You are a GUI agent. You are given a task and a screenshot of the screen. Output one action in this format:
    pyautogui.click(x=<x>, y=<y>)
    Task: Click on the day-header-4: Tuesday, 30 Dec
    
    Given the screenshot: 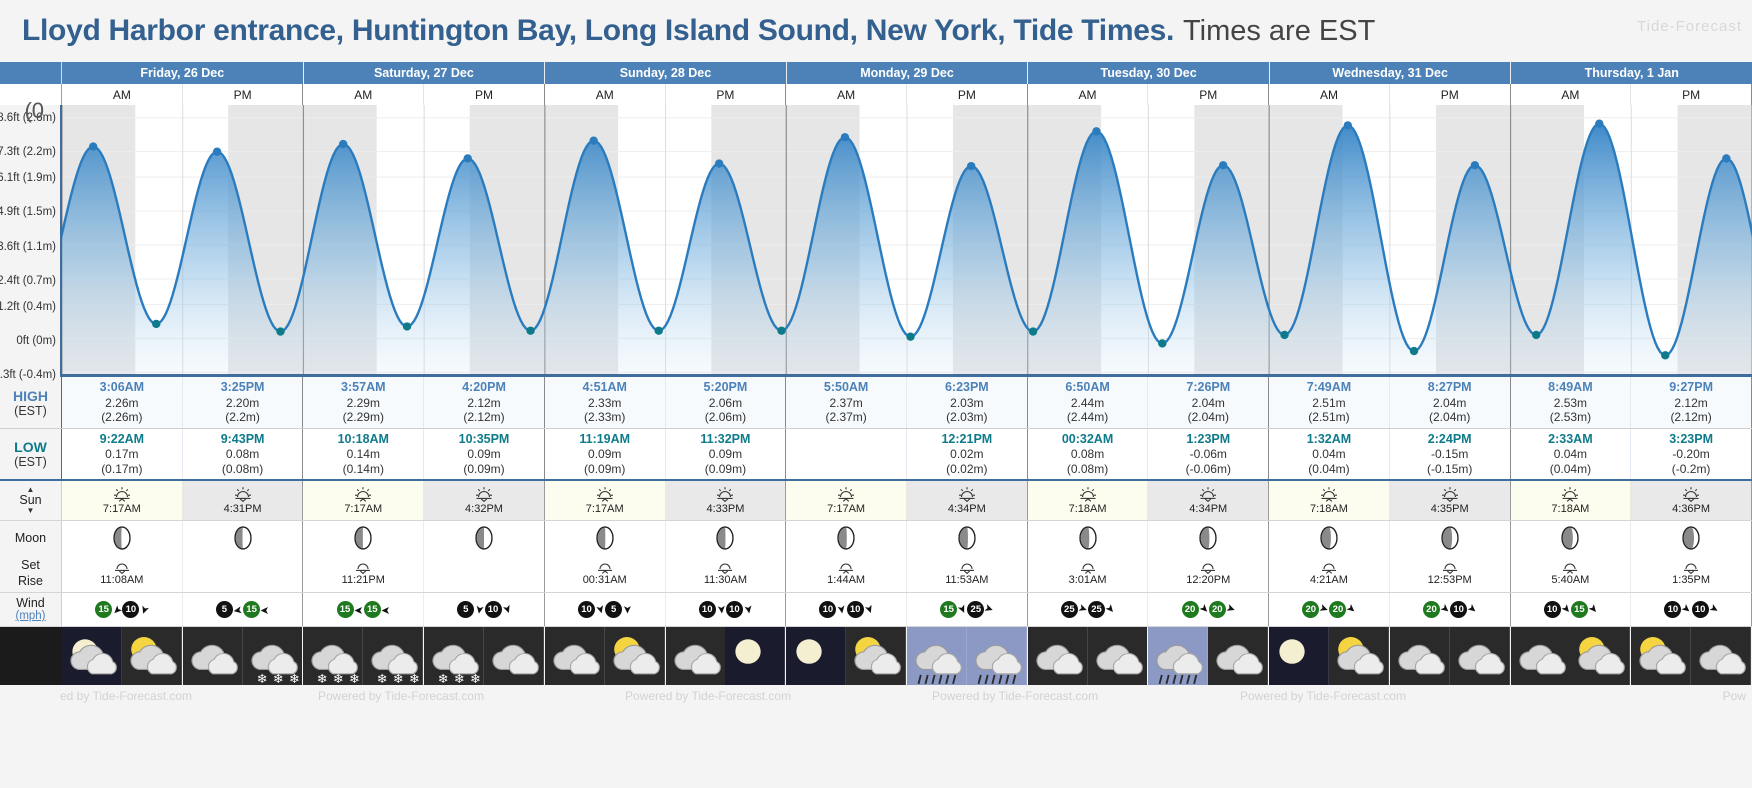 What is the action you would take?
    pyautogui.click(x=1149, y=73)
    